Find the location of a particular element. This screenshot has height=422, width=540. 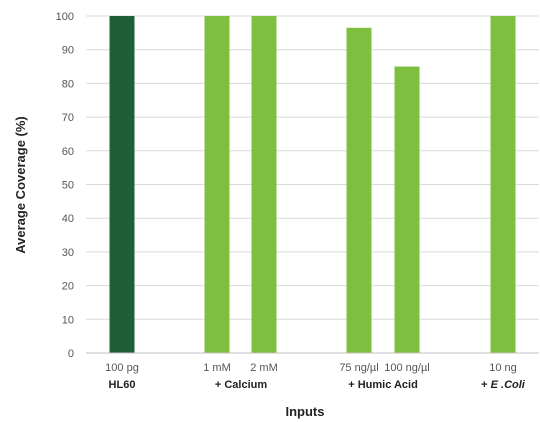

group-name: E .Coli is located at coordinates (508, 385).